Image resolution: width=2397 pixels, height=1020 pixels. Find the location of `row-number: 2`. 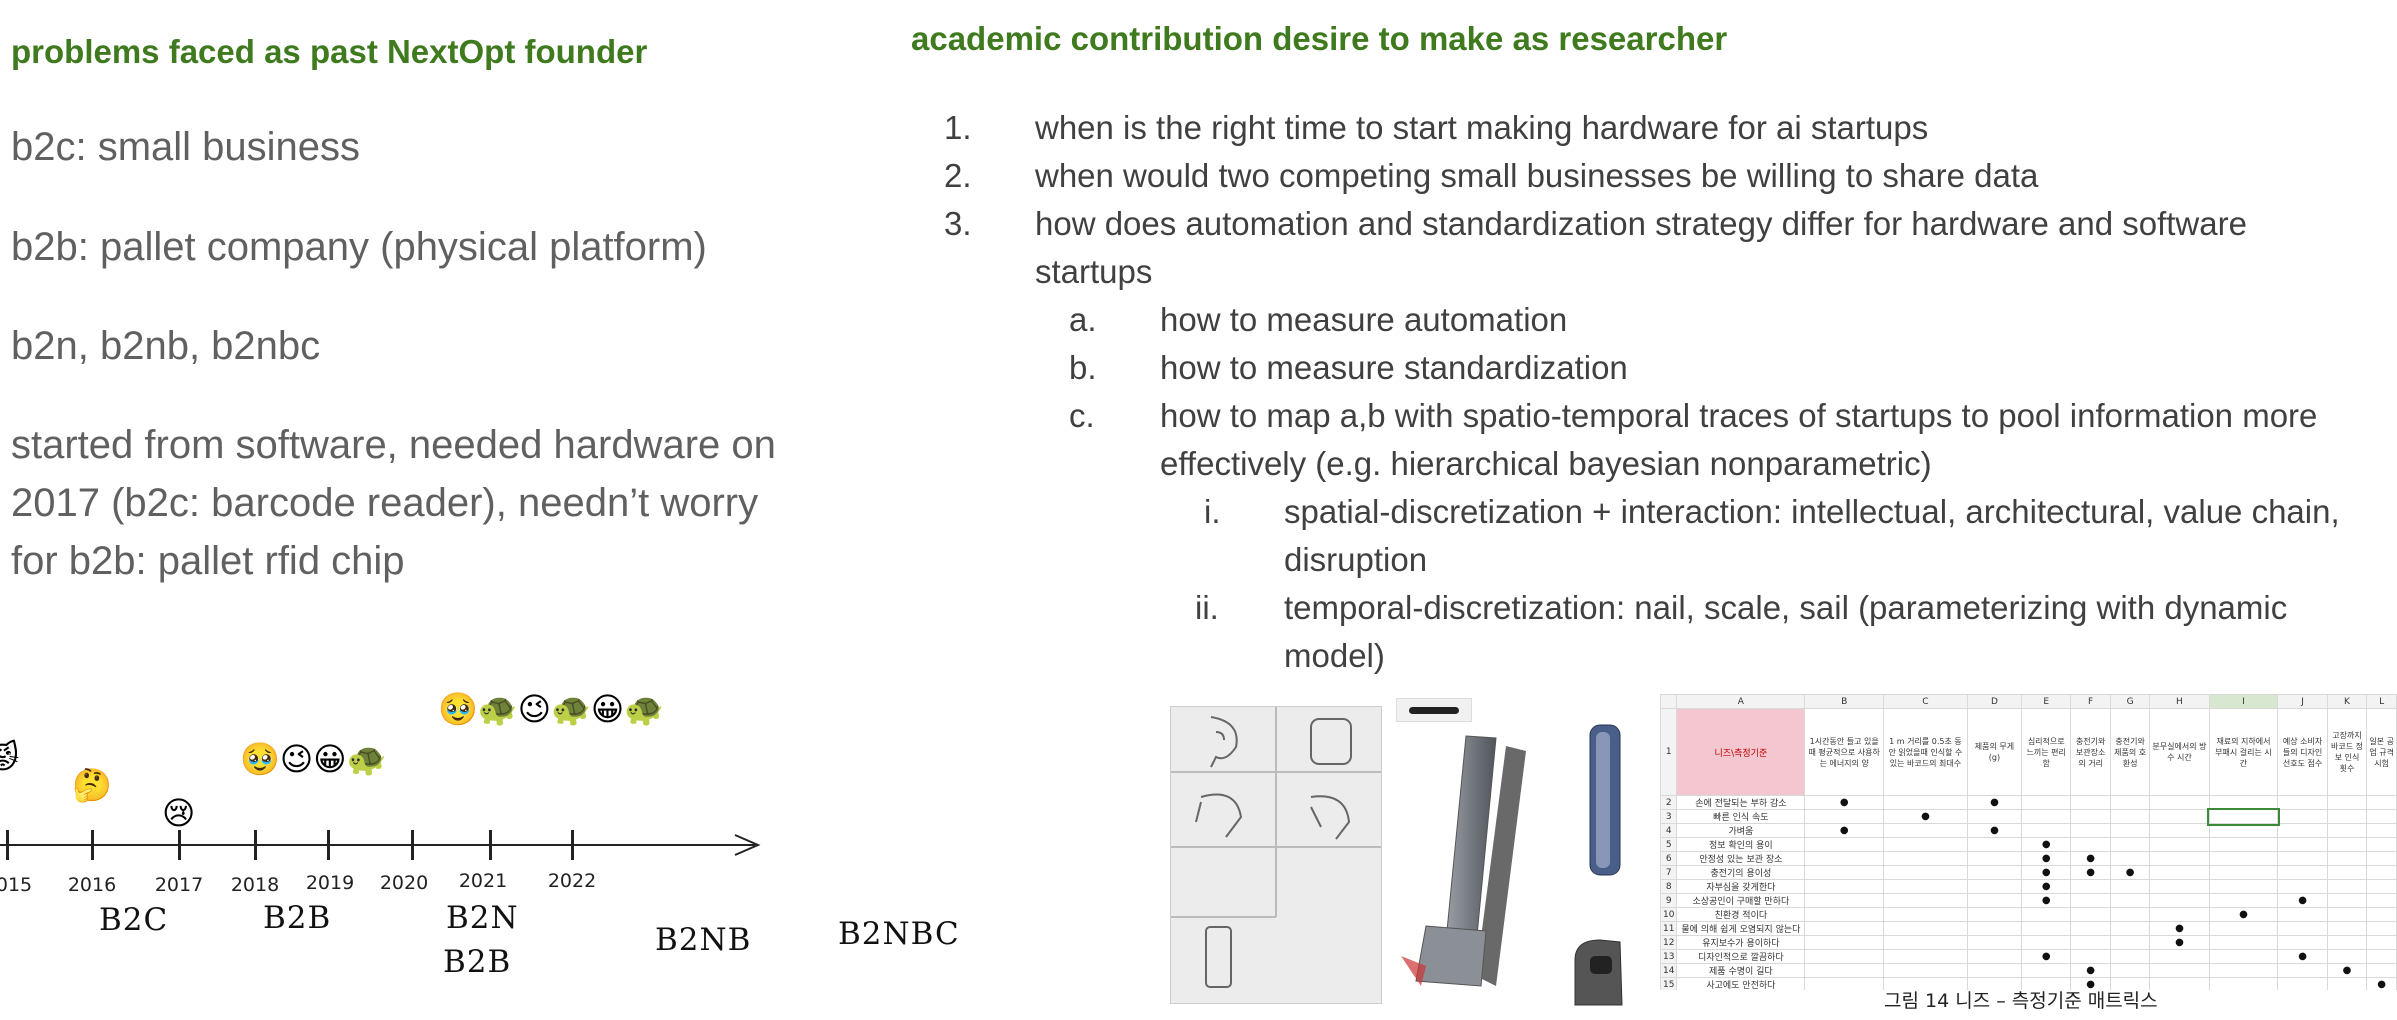

row-number: 2 is located at coordinates (1669, 802).